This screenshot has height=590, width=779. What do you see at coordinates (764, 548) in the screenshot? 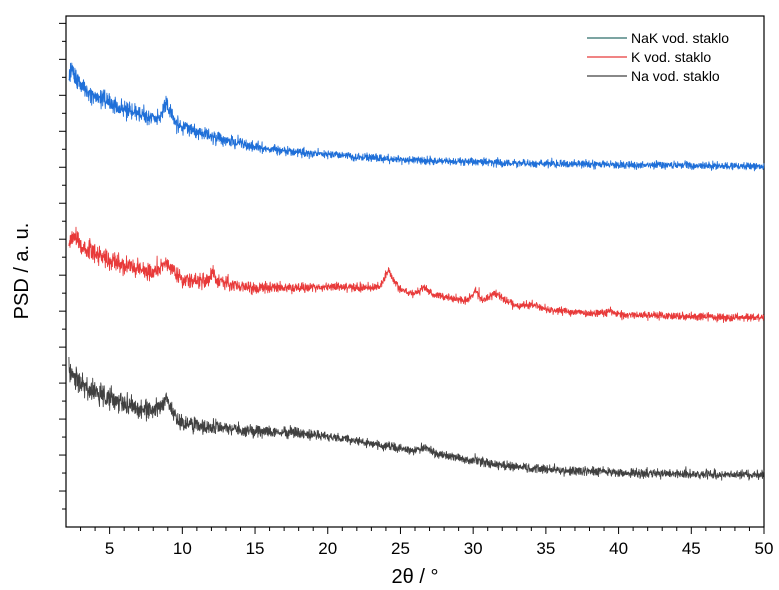
I see `x-tick-label: 50` at bounding box center [764, 548].